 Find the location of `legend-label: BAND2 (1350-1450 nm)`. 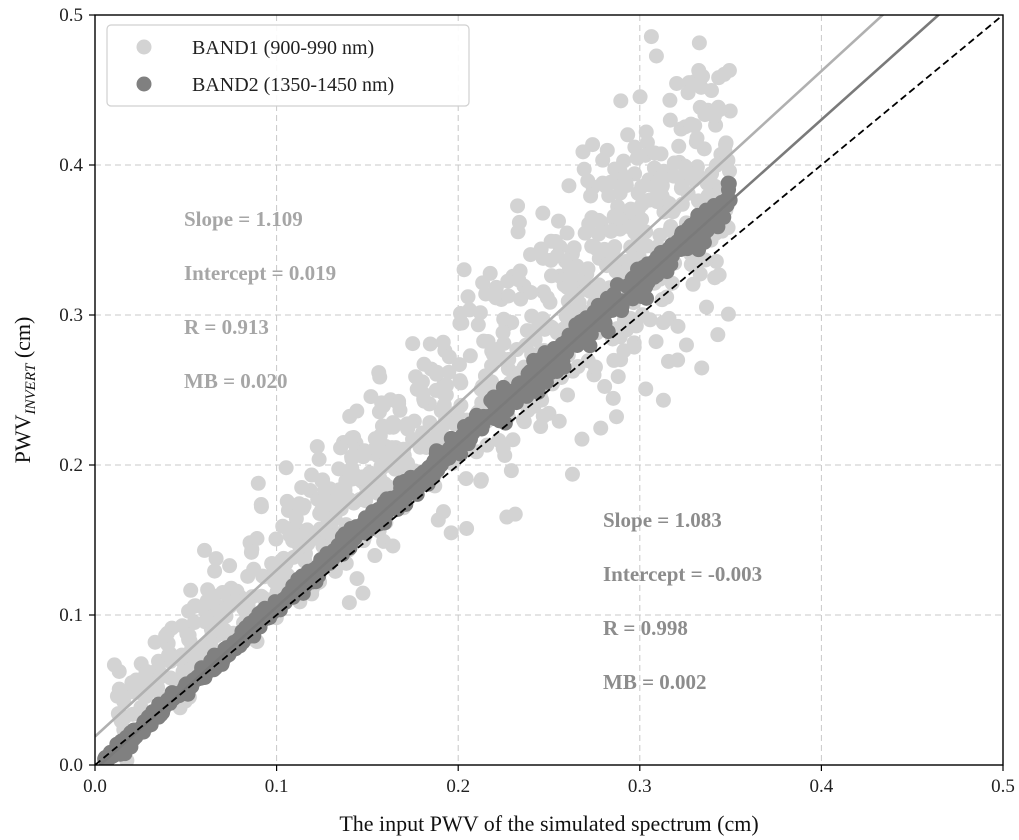

legend-label: BAND2 (1350-1450 nm) is located at coordinates (293, 85).